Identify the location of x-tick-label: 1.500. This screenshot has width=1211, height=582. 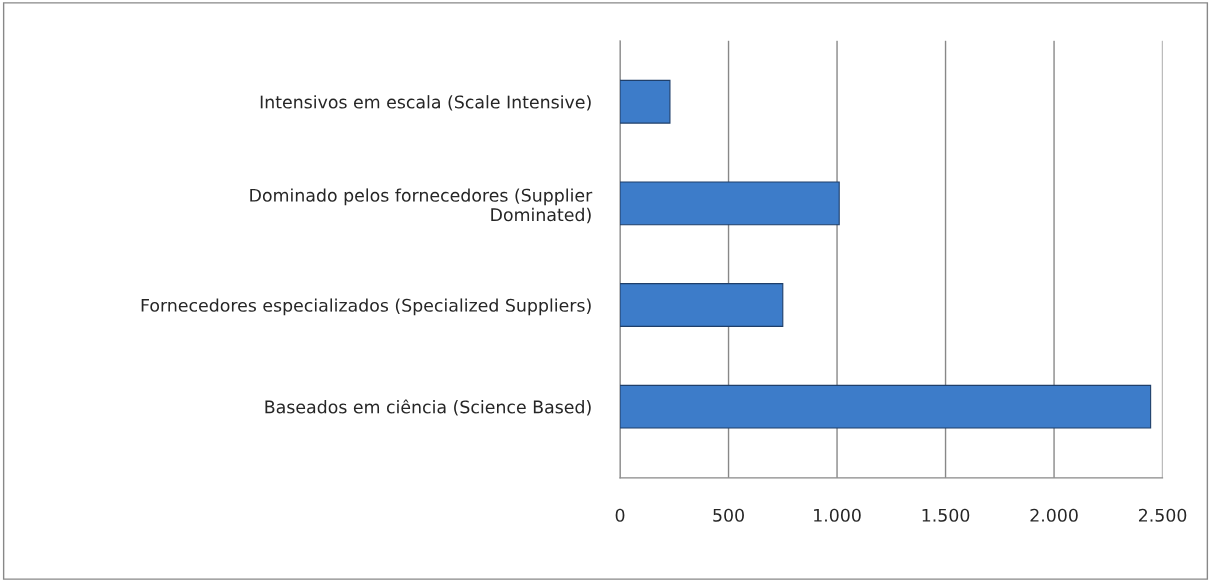
(946, 515).